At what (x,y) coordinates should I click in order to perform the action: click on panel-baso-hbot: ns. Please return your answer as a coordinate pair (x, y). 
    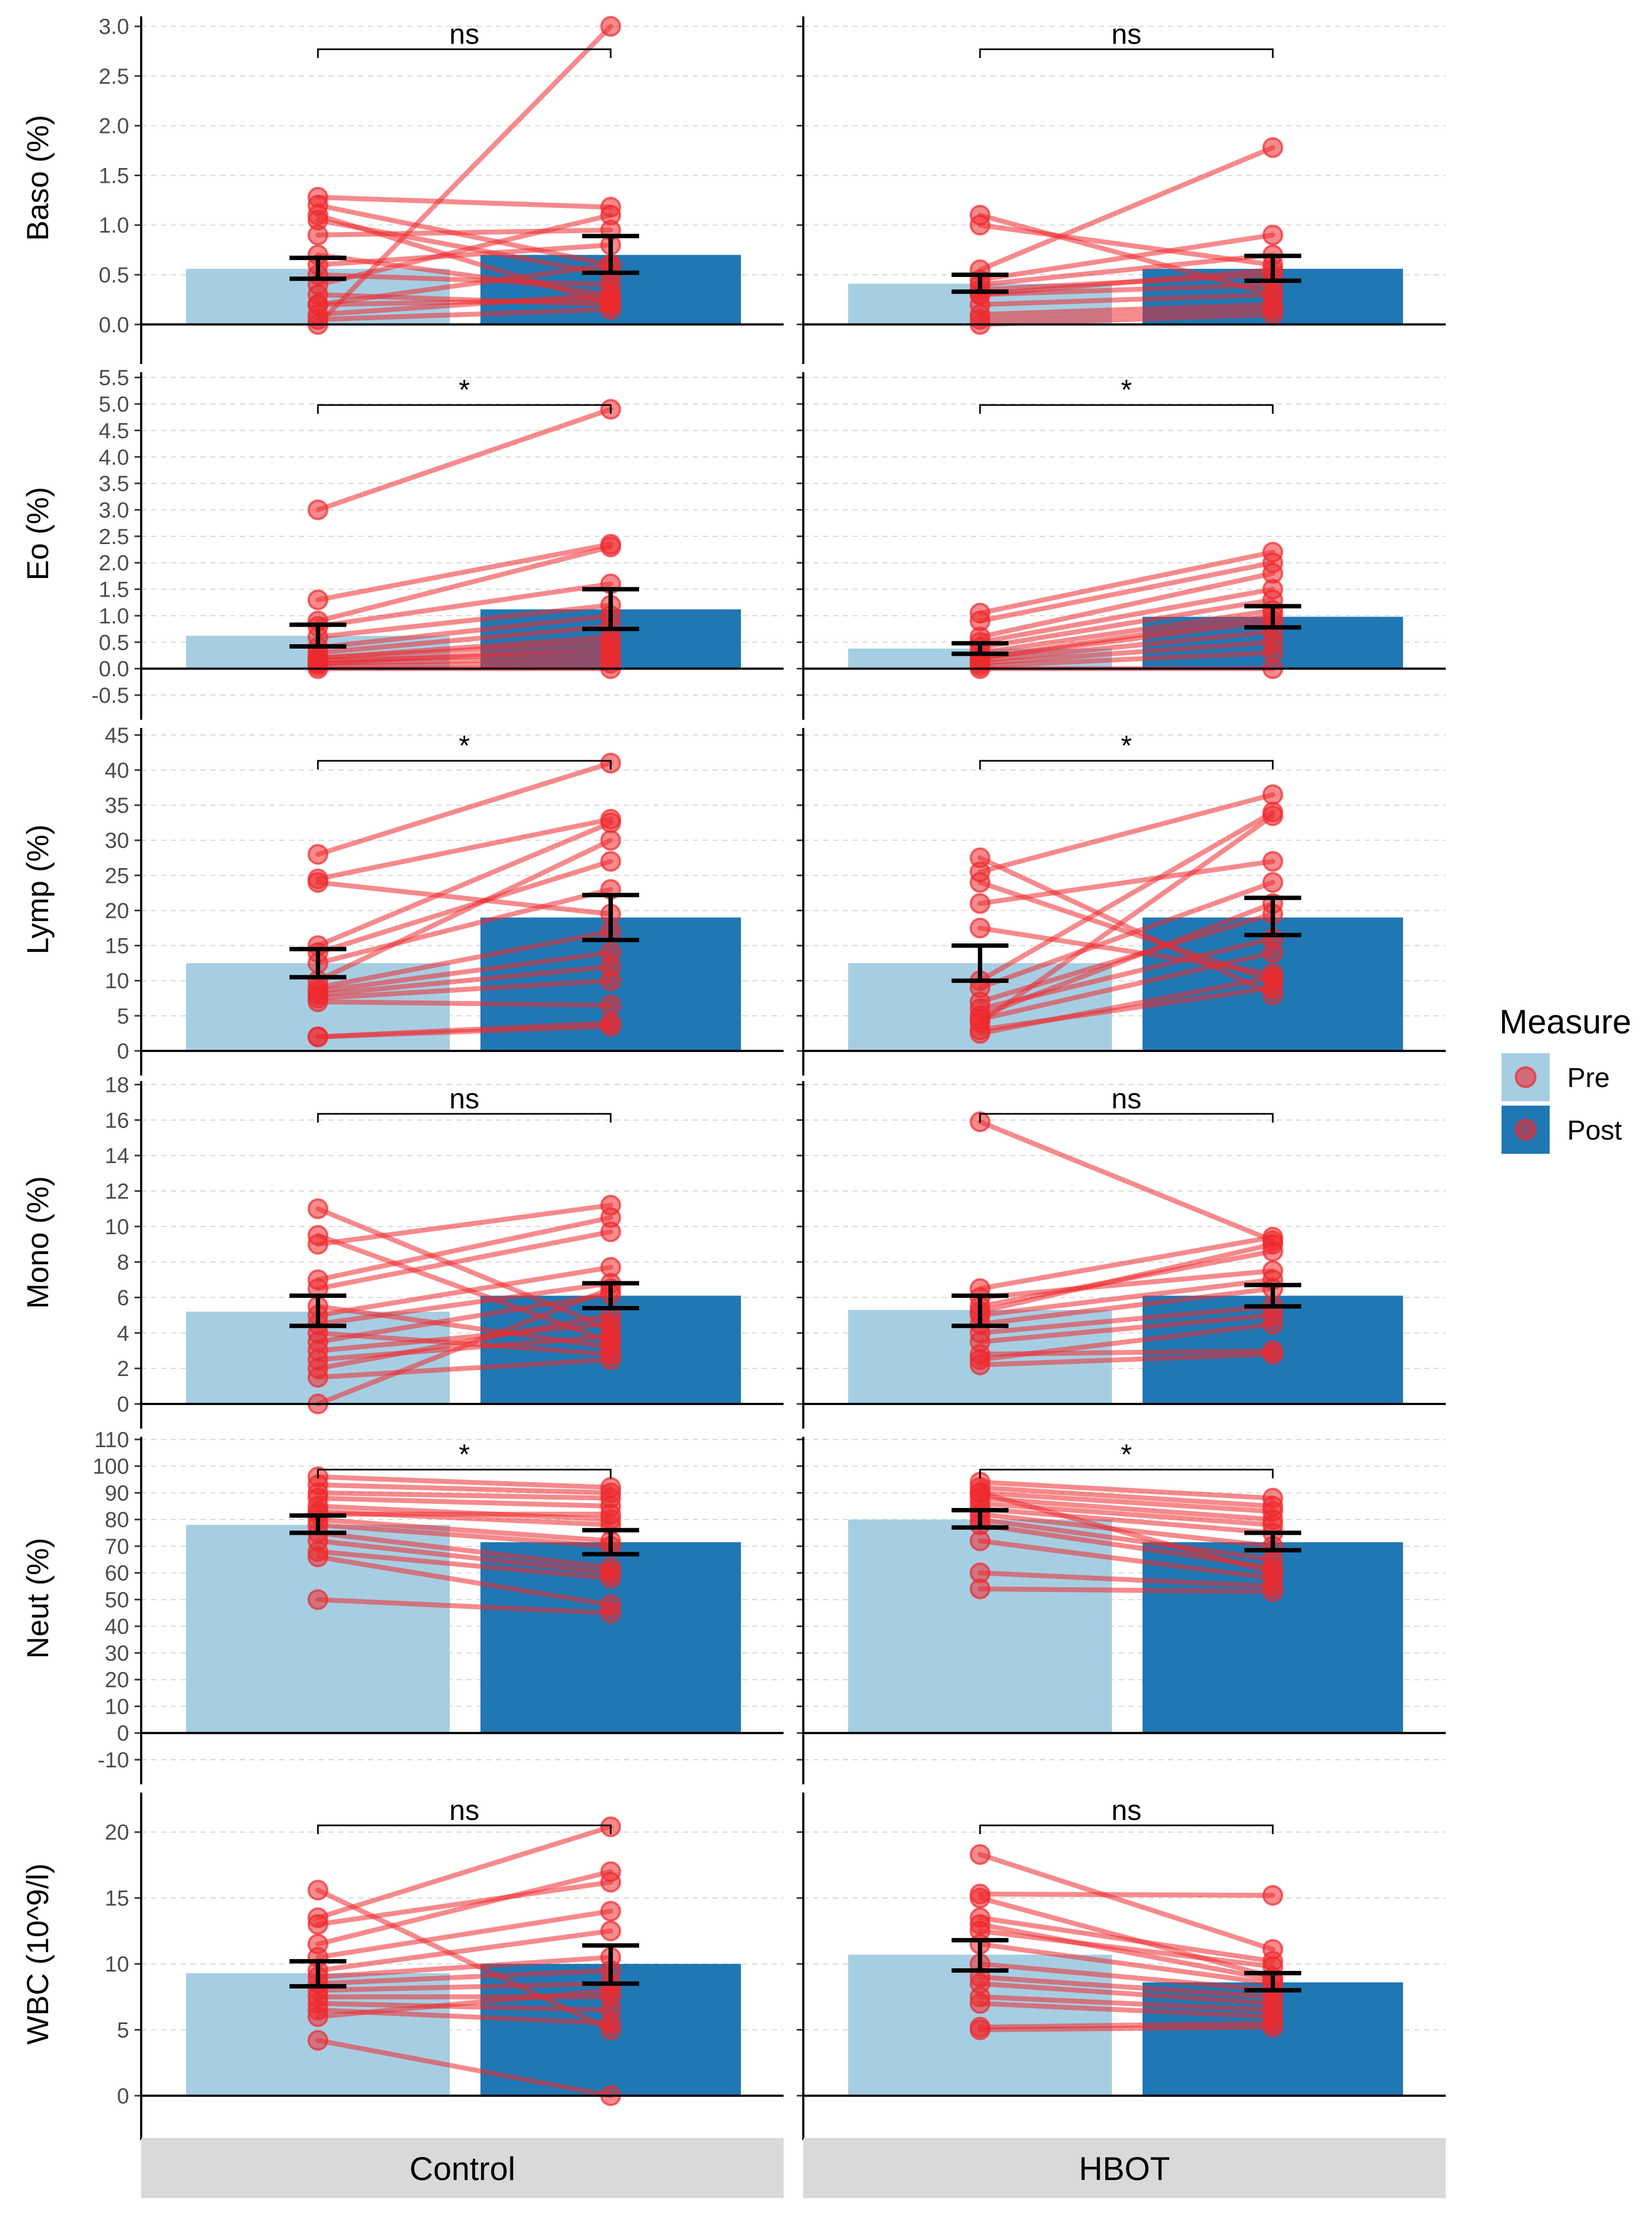
    Looking at the image, I should click on (1121, 190).